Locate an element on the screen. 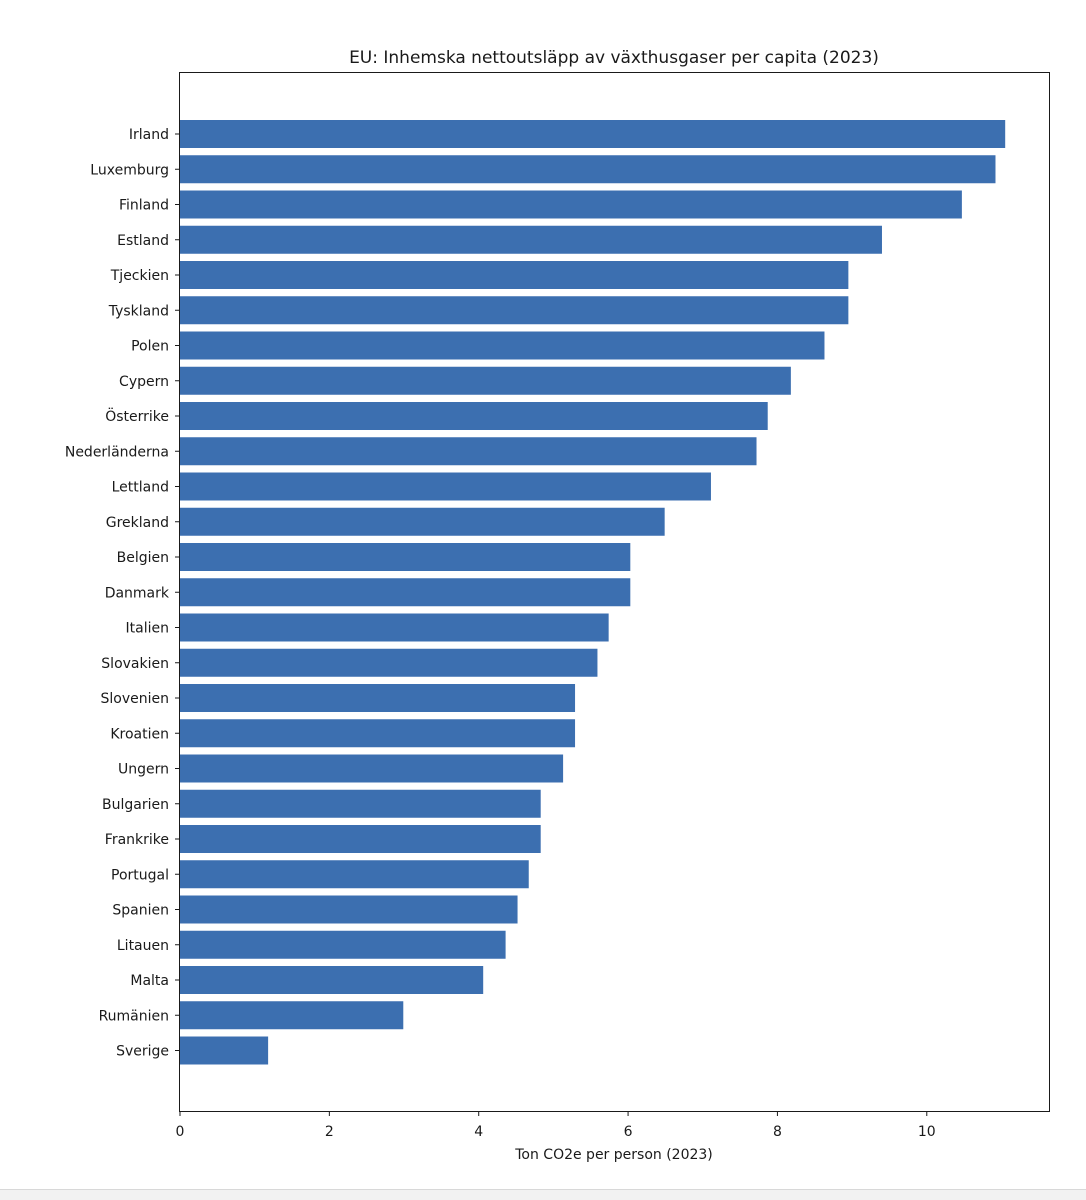 Image resolution: width=1086 pixels, height=1200 pixels. bar-nederländerna is located at coordinates (468, 451).